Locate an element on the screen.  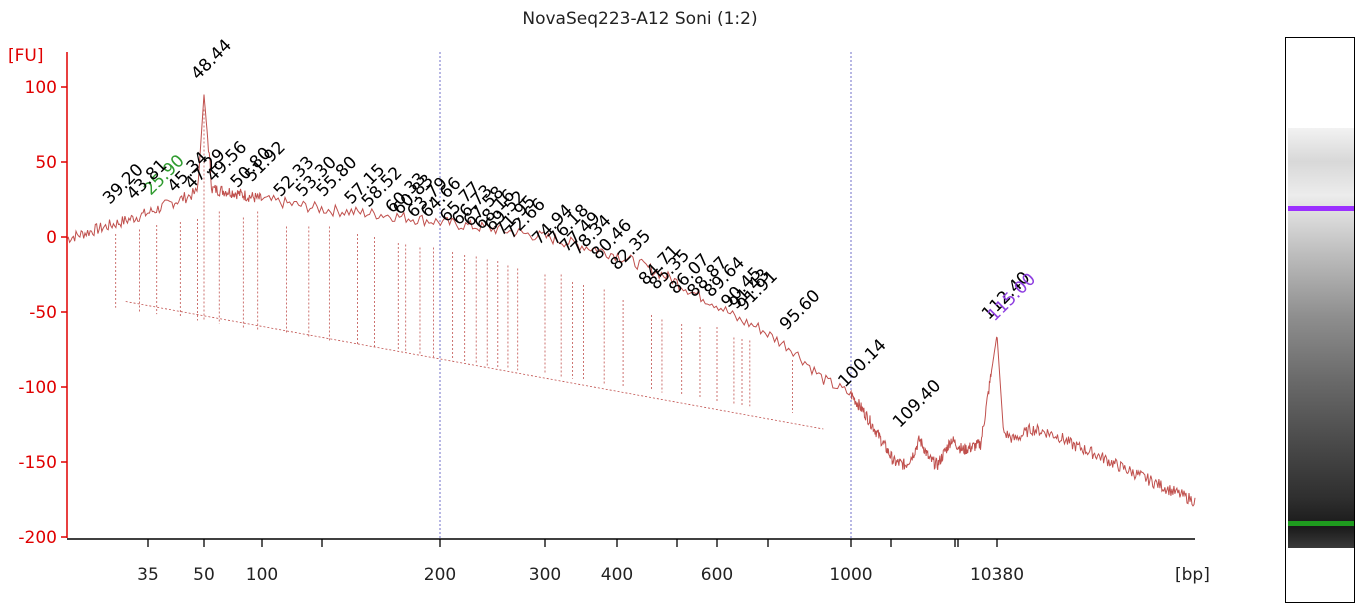
y-tick-label: 50 is located at coordinates (46, 163).